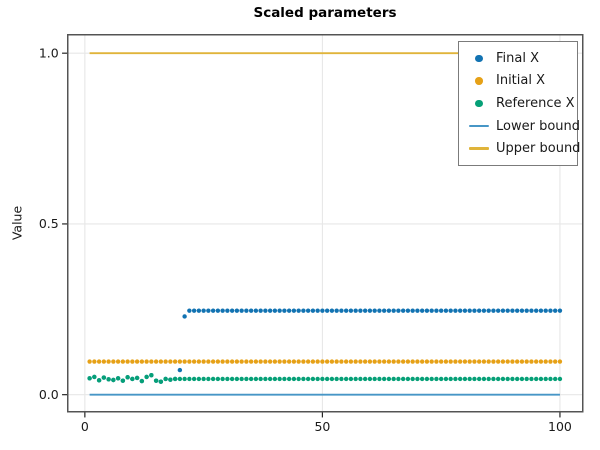  What do you see at coordinates (325, 13) in the screenshot?
I see `chart-title: Scaled parameters` at bounding box center [325, 13].